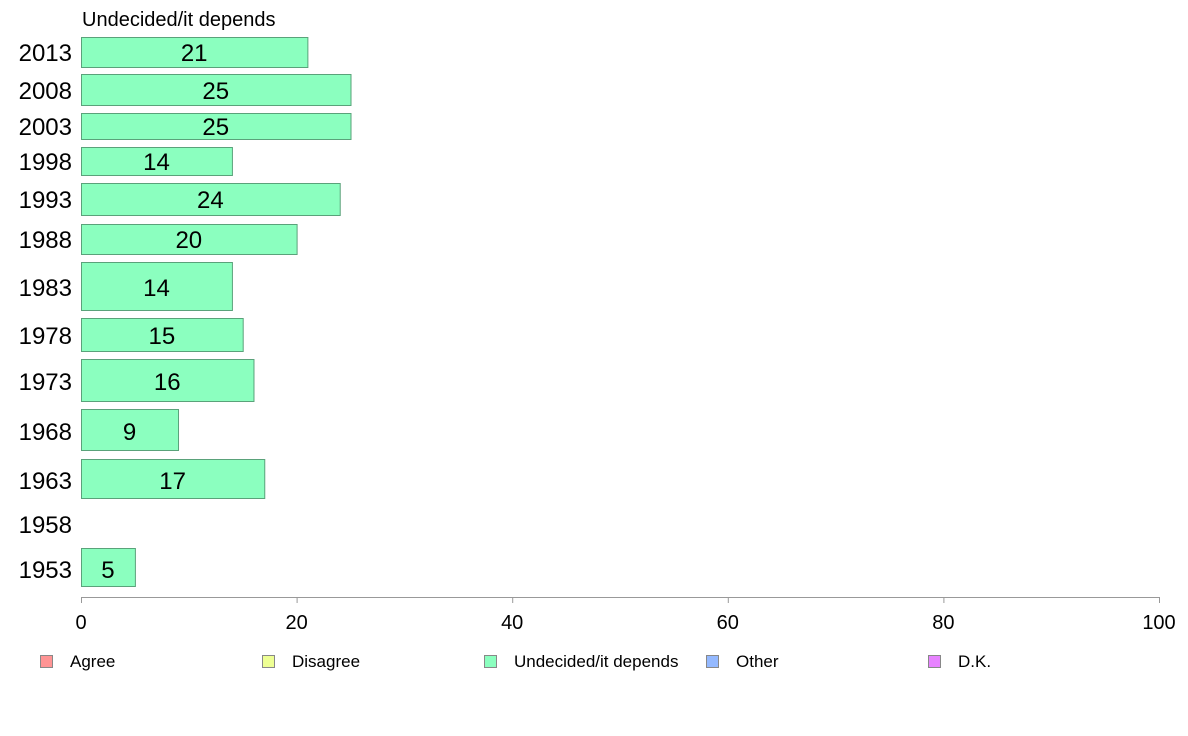 This screenshot has width=1188, height=736. I want to click on x-tick-label: 60, so click(728, 623).